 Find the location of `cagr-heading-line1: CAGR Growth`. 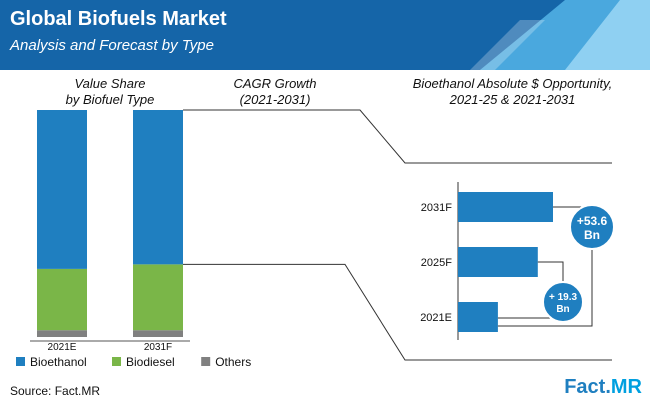

cagr-heading-line1: CAGR Growth is located at coordinates (275, 83).